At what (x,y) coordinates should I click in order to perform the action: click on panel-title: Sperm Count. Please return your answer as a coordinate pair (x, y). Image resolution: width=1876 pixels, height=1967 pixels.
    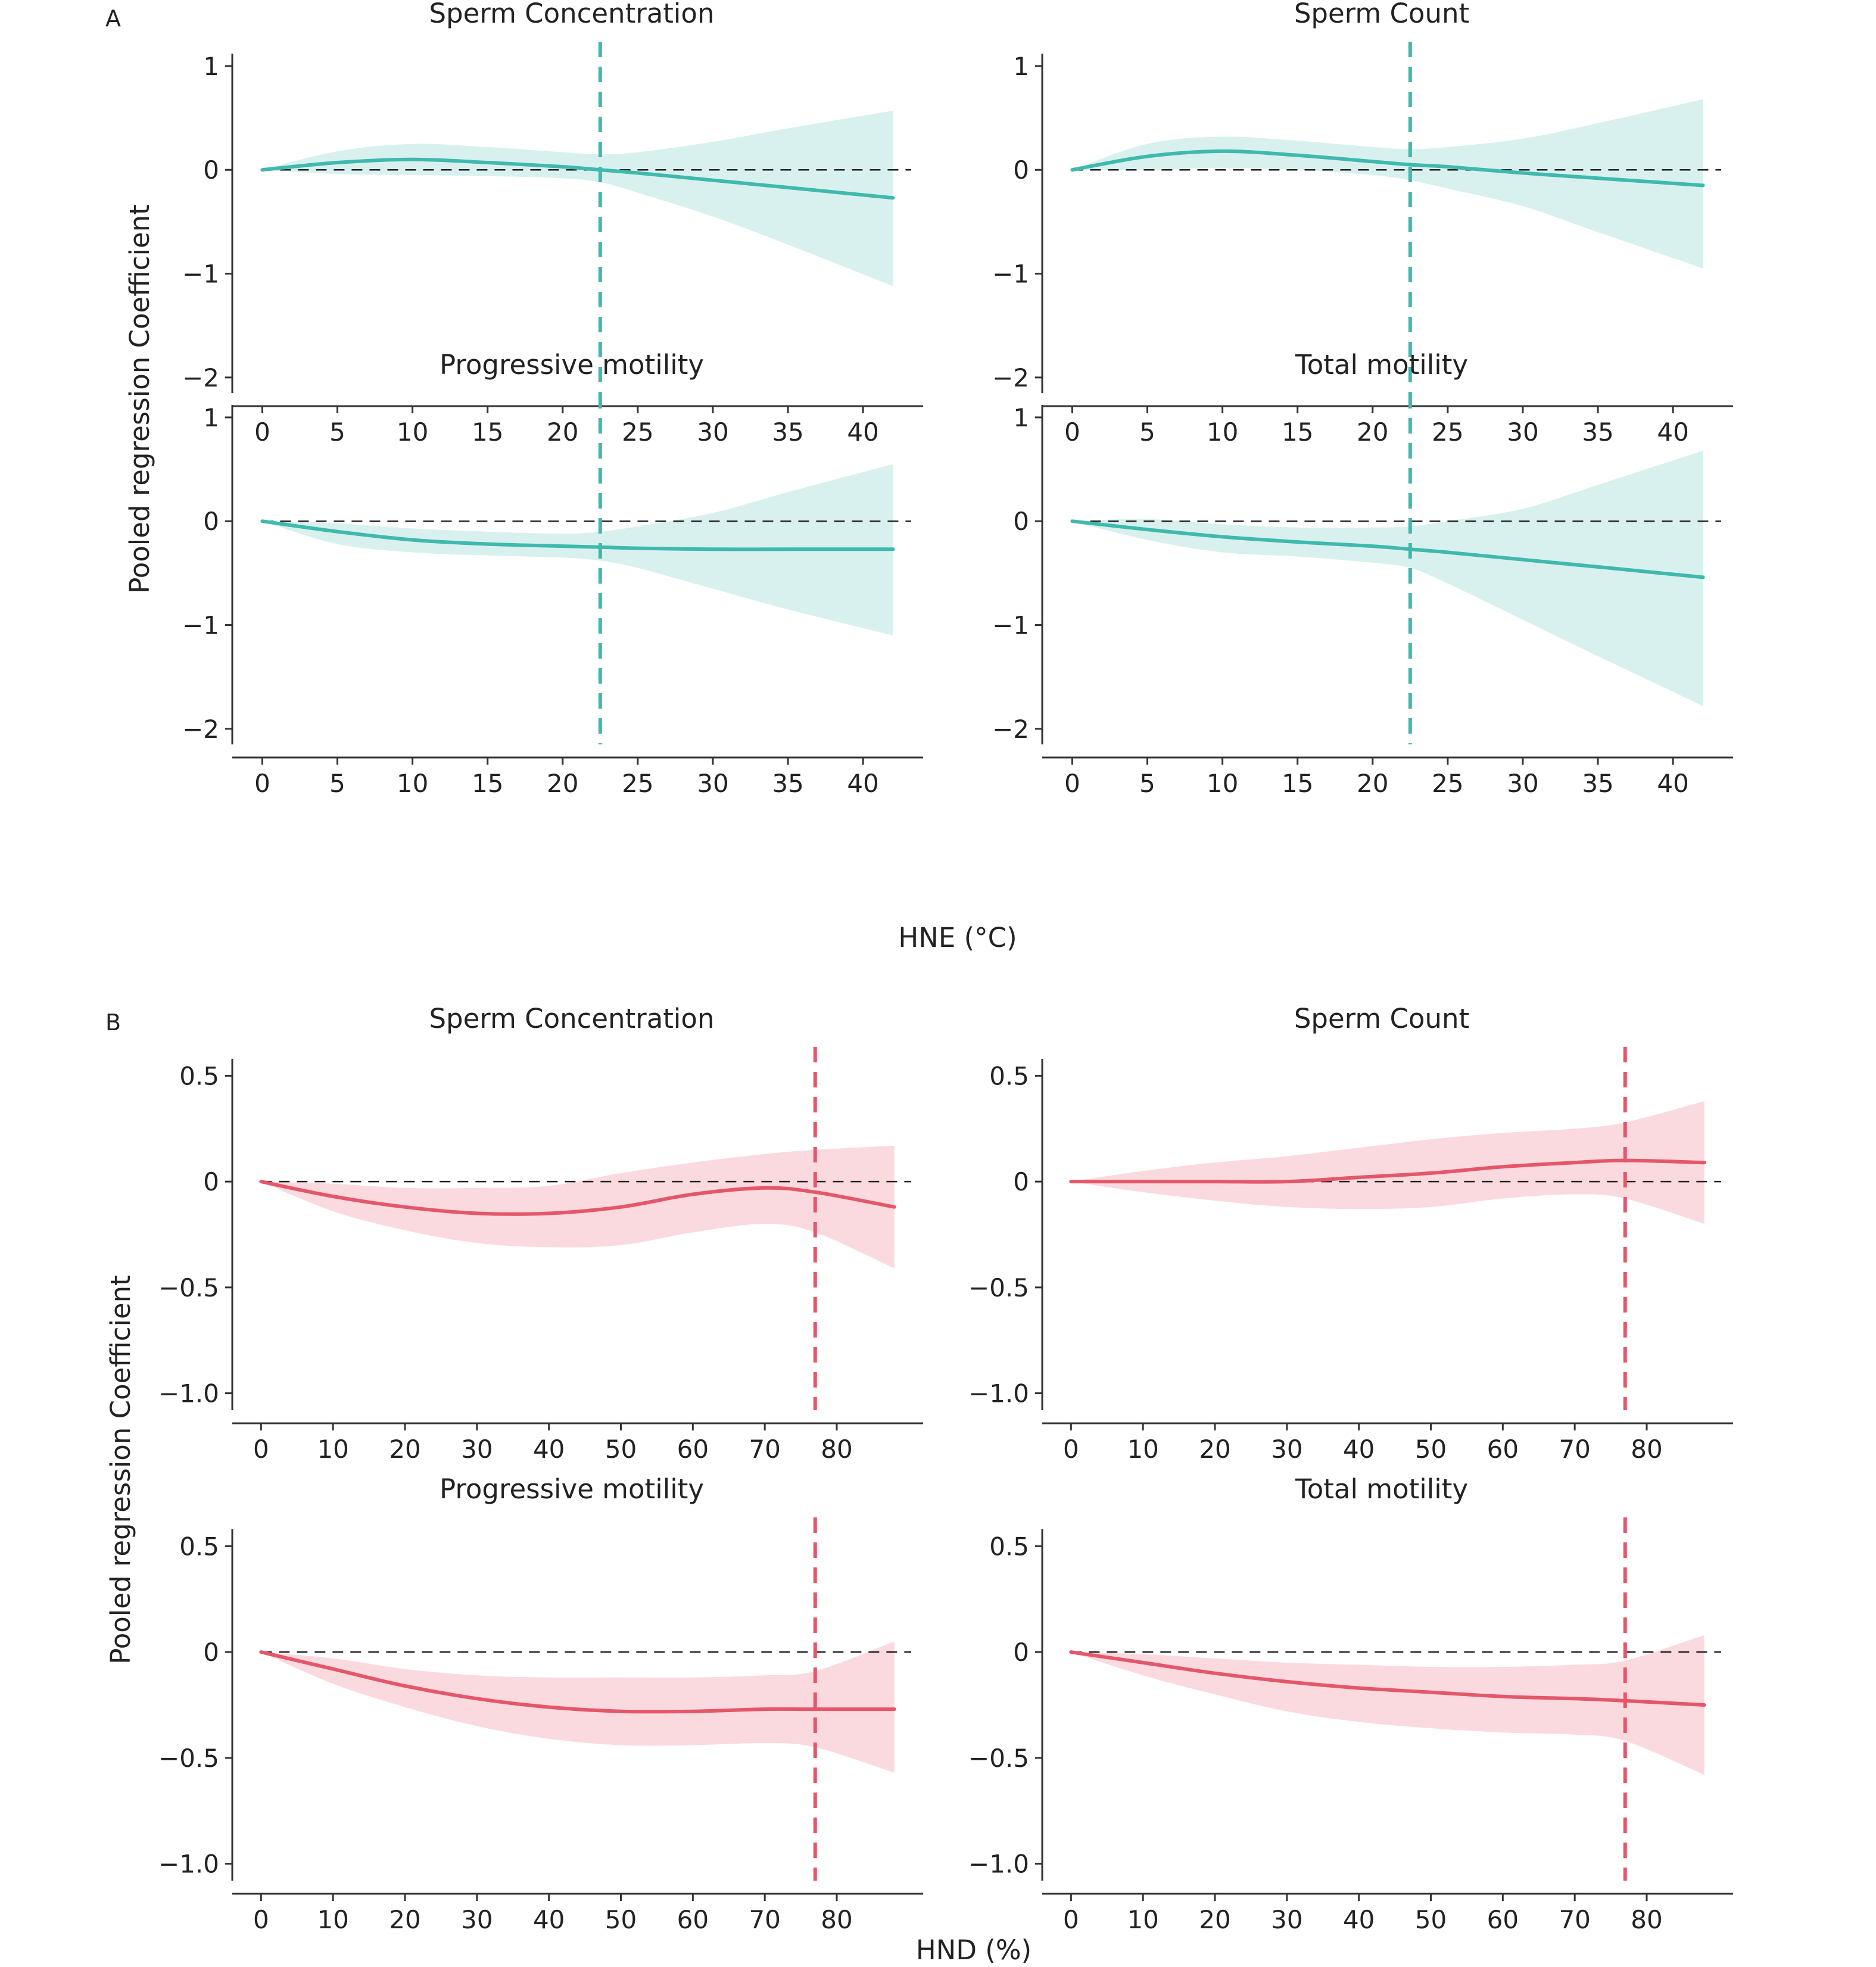
    Looking at the image, I should click on (1381, 1018).